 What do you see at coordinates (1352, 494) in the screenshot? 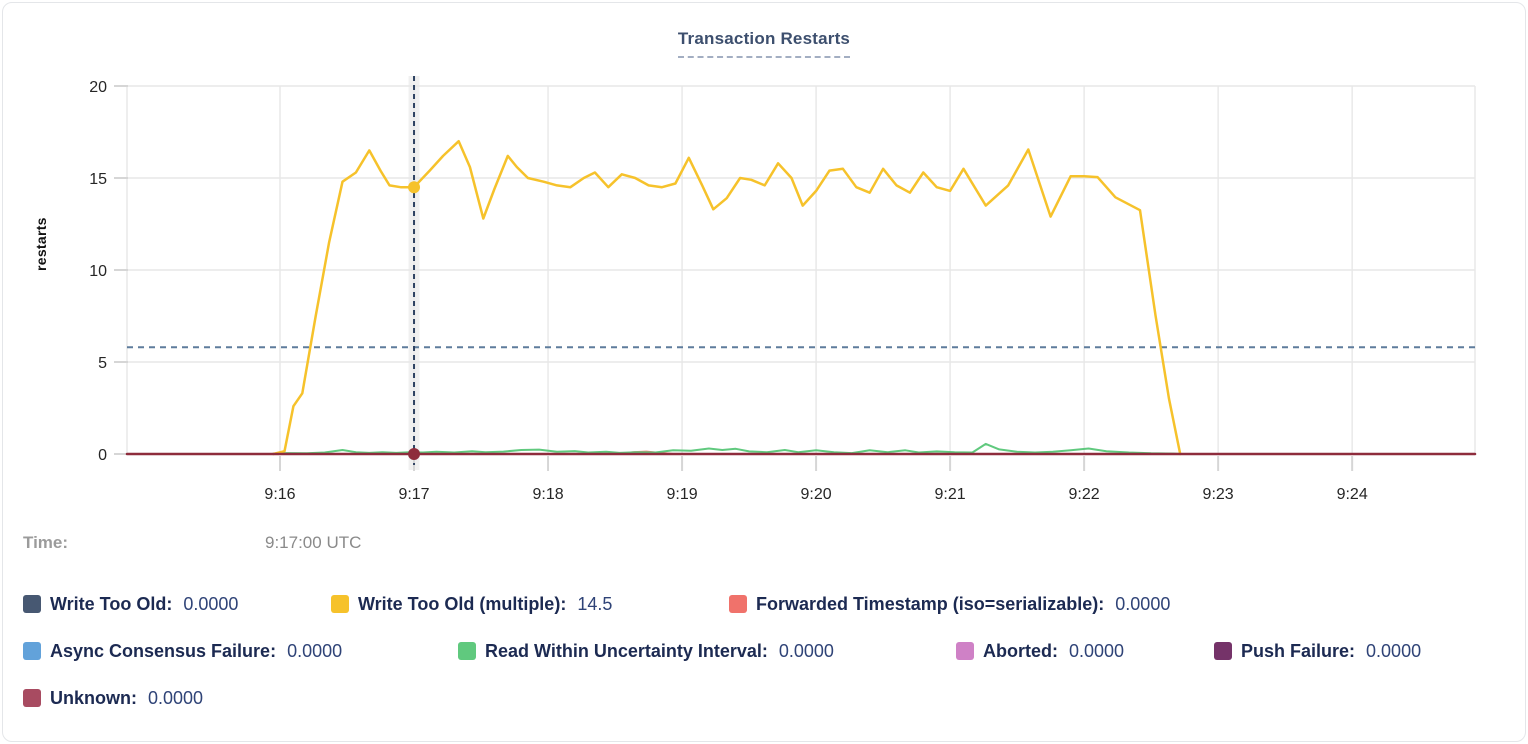
I see `x-tick-label: 9:24` at bounding box center [1352, 494].